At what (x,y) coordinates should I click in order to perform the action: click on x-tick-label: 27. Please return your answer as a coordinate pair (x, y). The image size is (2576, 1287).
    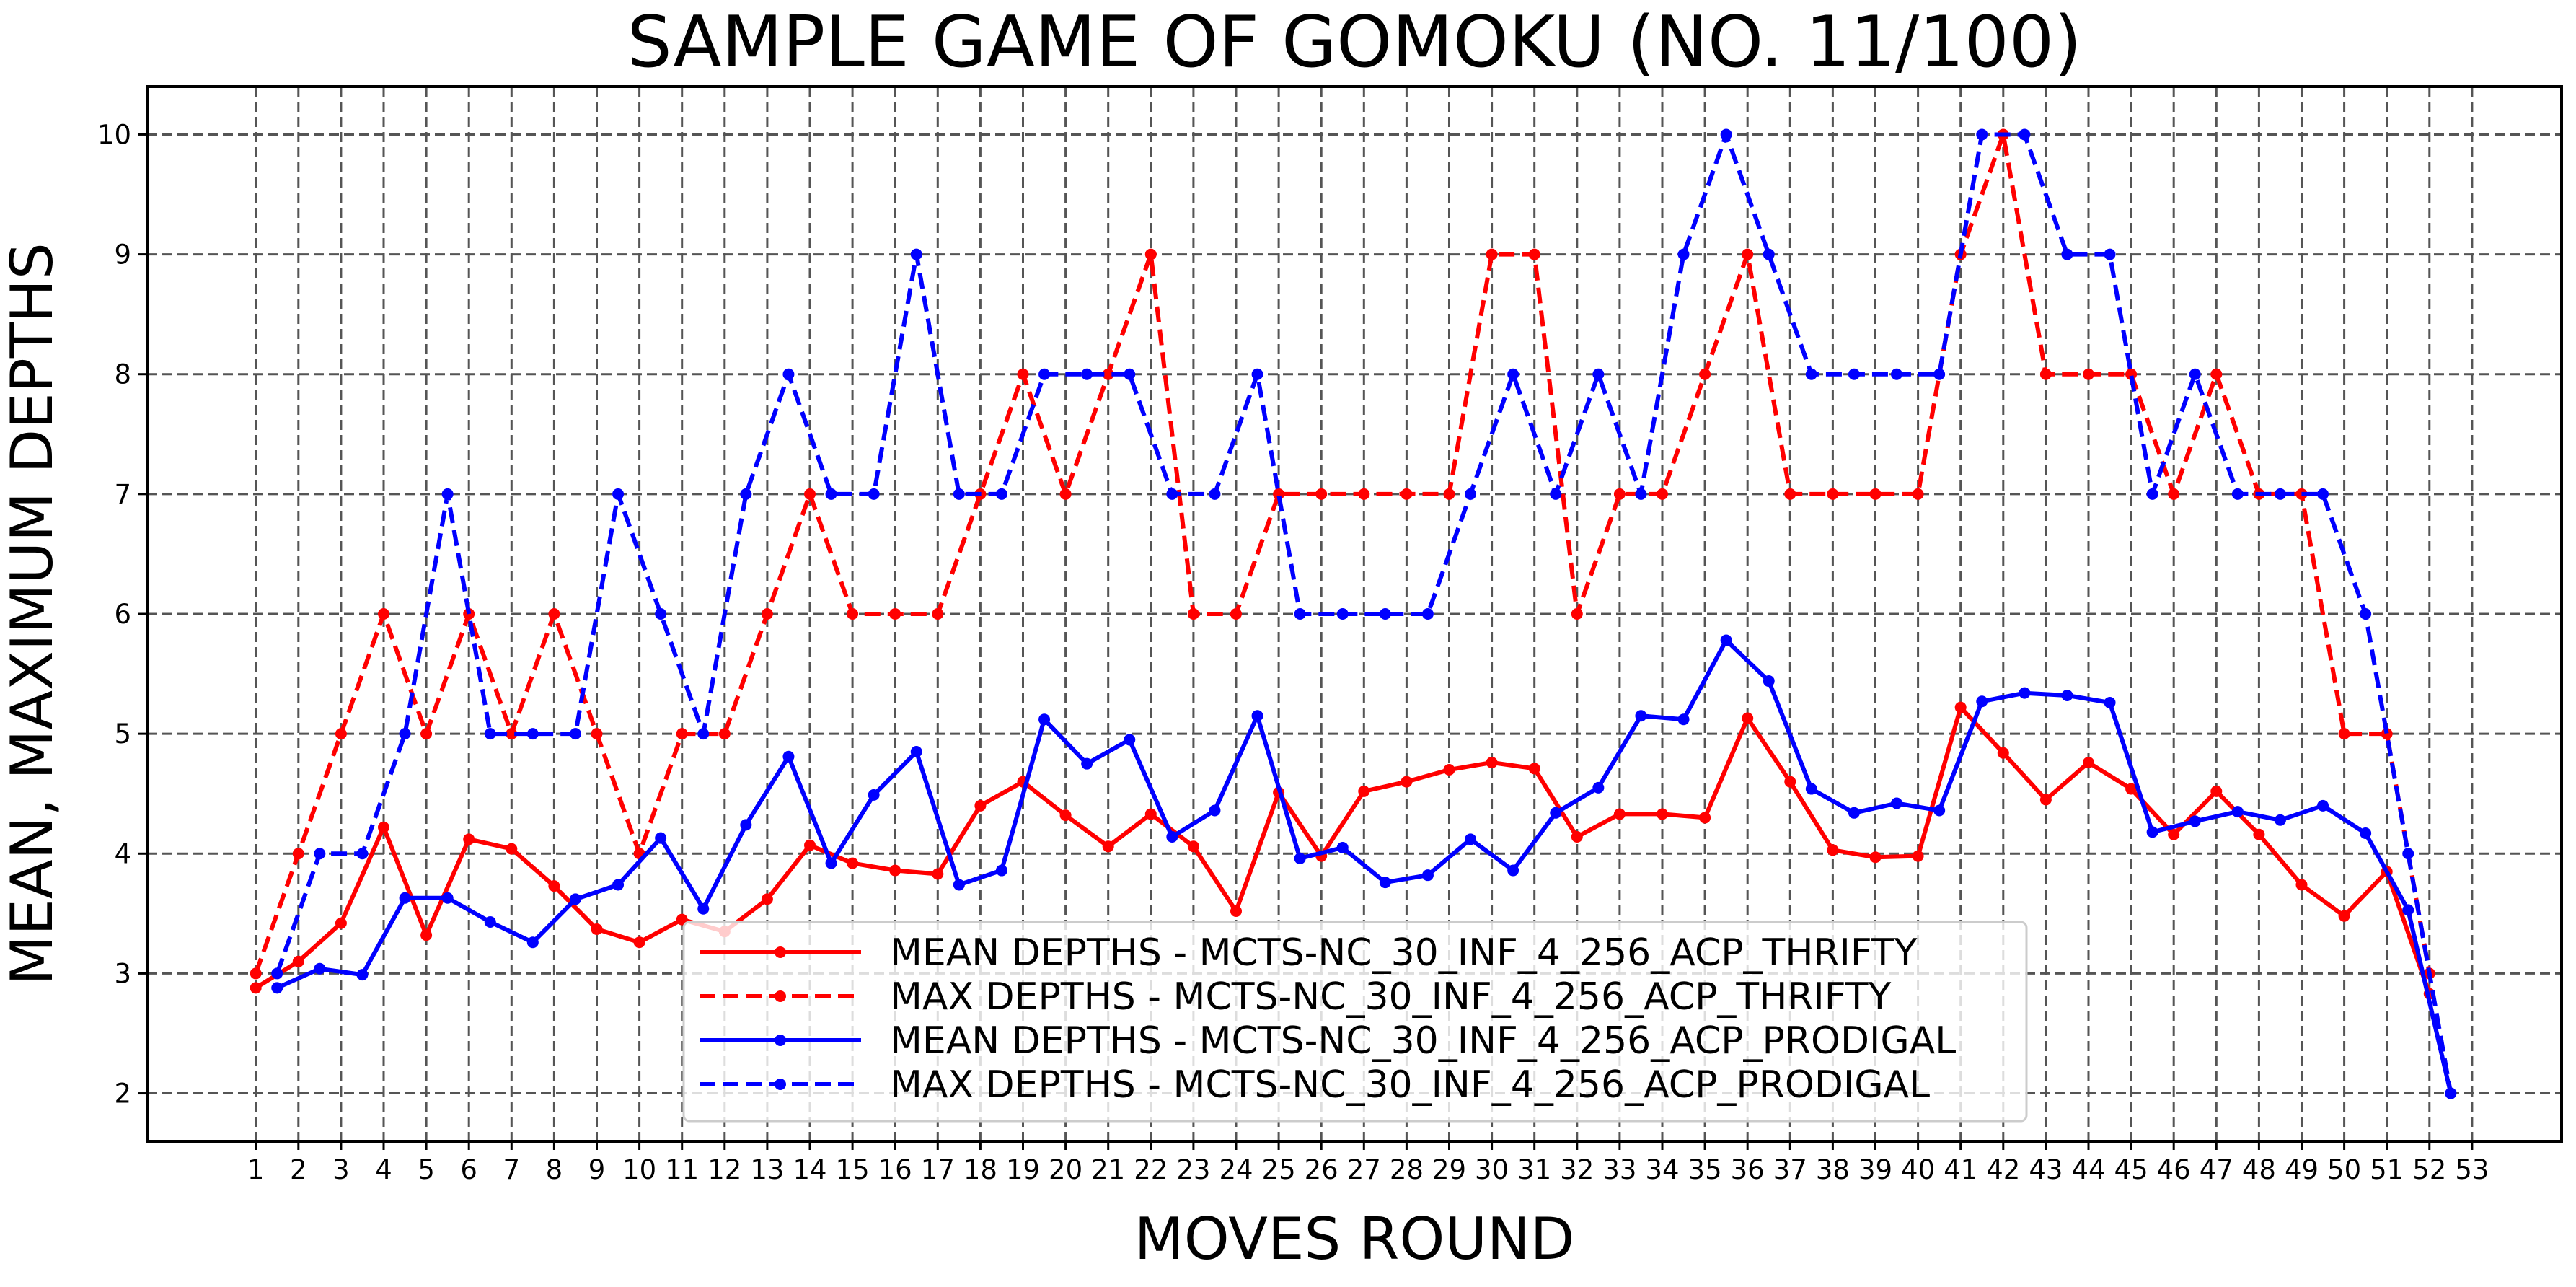
    Looking at the image, I should click on (1364, 1169).